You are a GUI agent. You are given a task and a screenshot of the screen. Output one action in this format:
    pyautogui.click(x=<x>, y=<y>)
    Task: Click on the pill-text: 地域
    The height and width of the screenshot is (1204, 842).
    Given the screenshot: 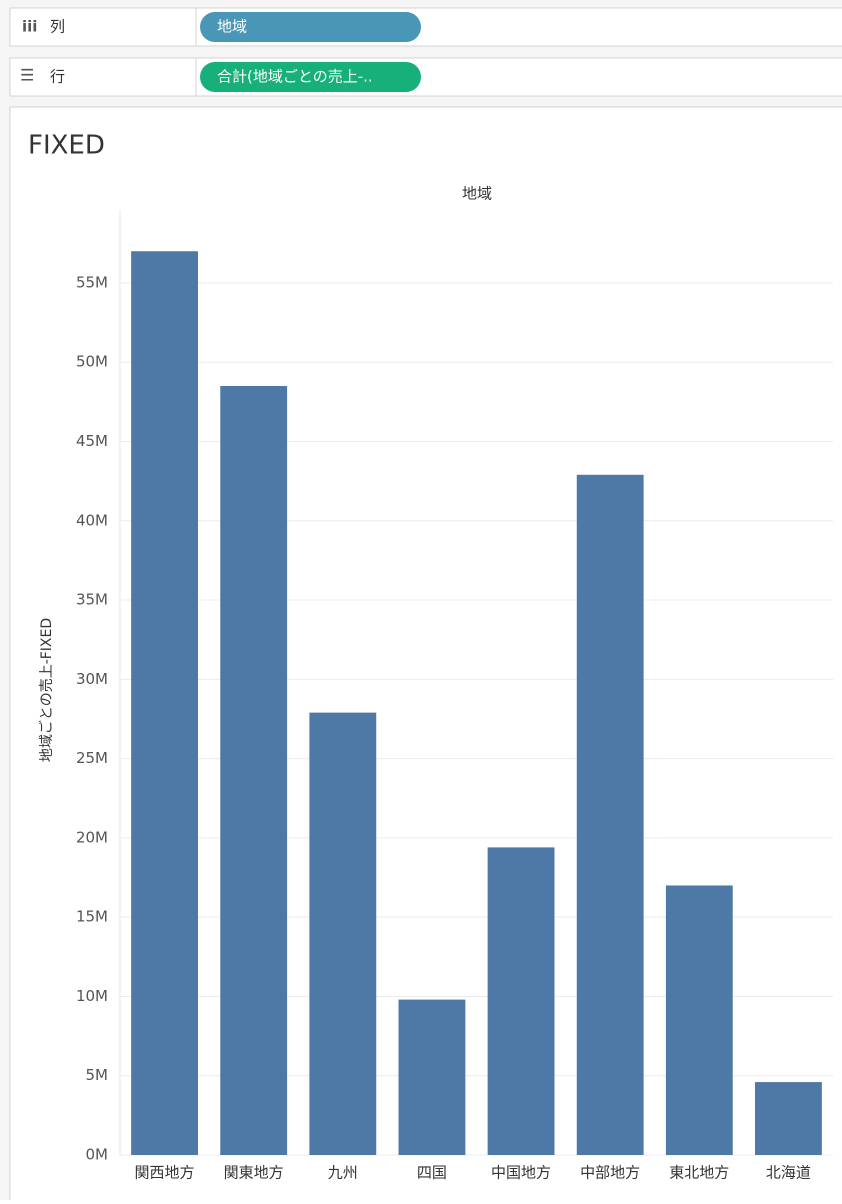 What is the action you would take?
    pyautogui.click(x=232, y=27)
    